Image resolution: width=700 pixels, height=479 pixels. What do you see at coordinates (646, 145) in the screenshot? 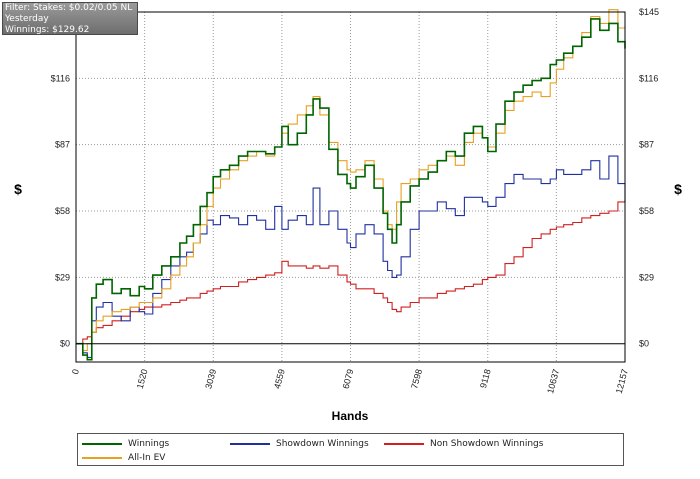
I see `y-tick-label-right: $87` at bounding box center [646, 145].